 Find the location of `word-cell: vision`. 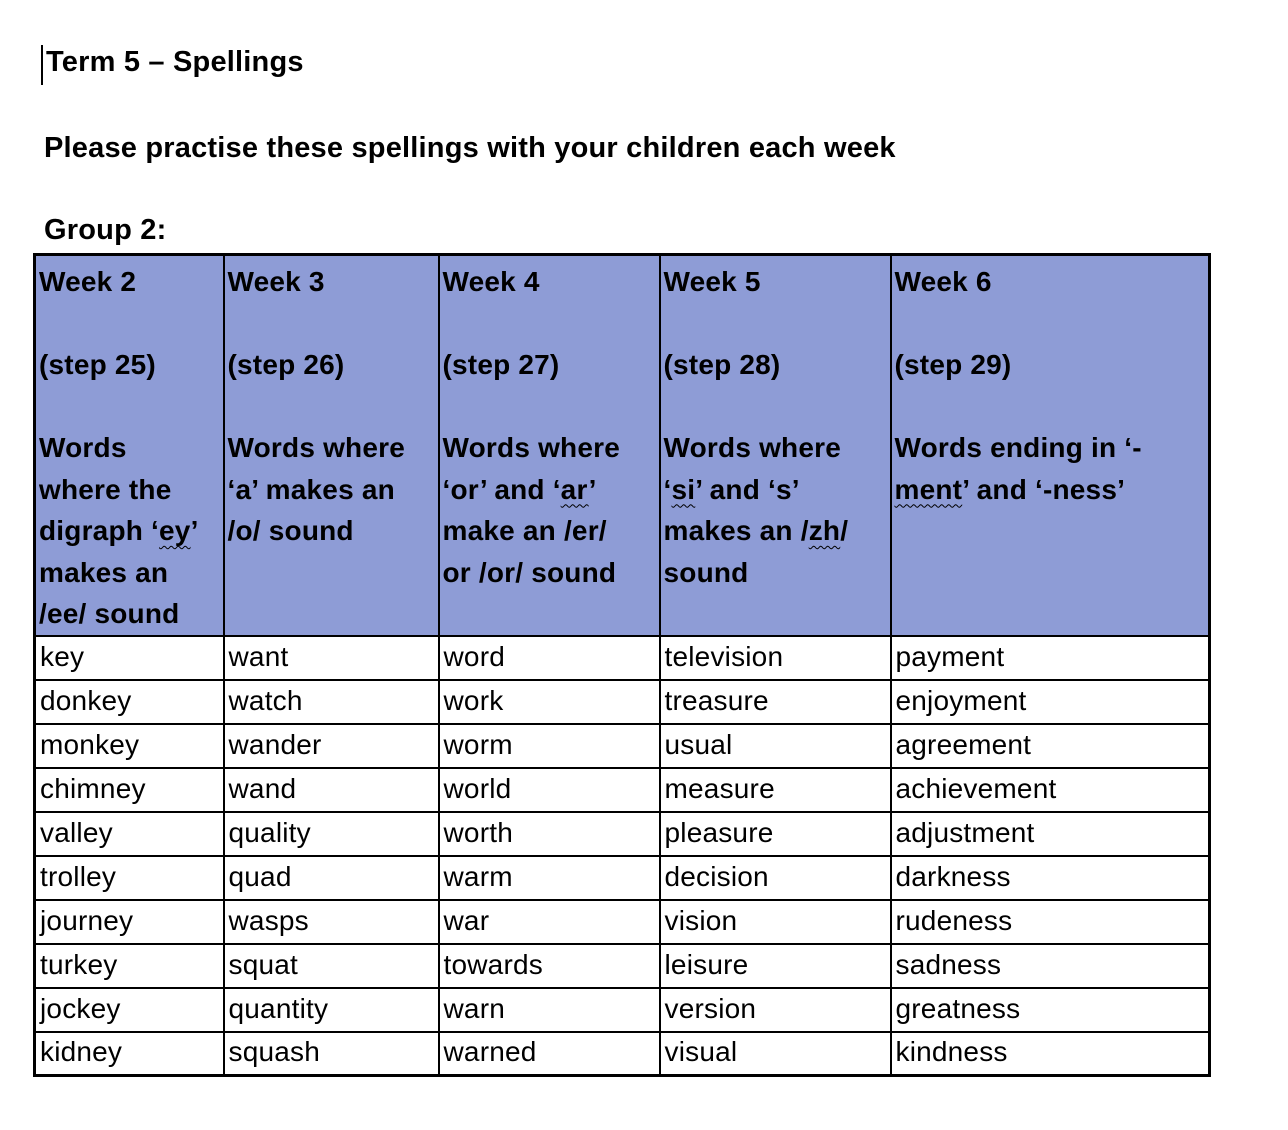

word-cell: vision is located at coordinates (775, 921).